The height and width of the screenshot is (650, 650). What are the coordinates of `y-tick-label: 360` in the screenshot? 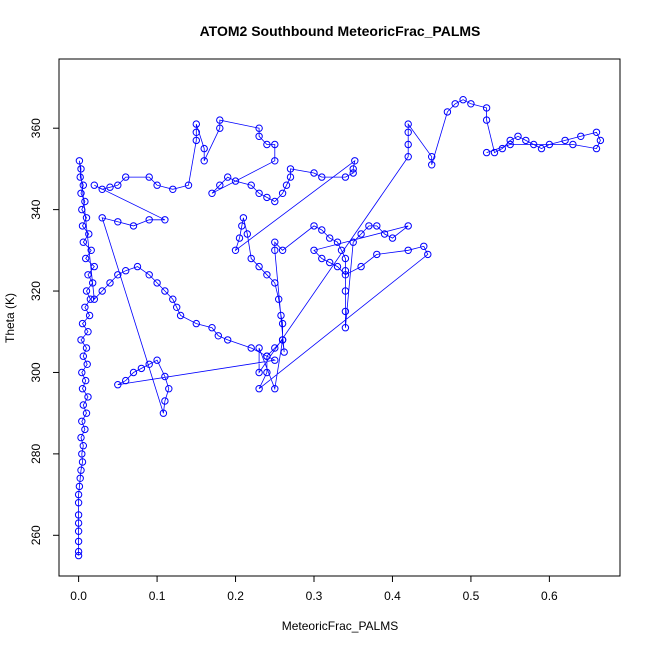 It's located at (36, 128).